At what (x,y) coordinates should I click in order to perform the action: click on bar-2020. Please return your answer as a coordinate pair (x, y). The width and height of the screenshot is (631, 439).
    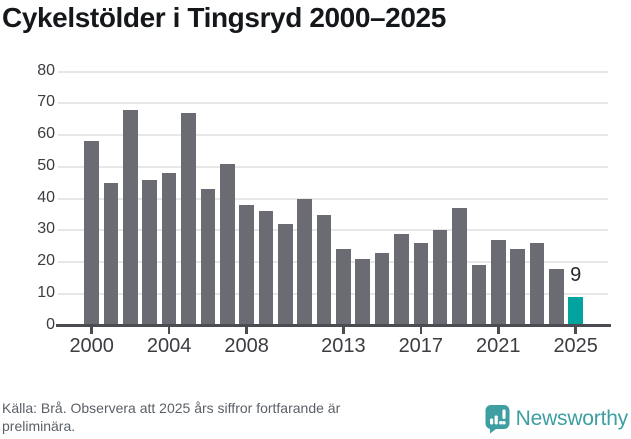
    Looking at the image, I should click on (479, 295).